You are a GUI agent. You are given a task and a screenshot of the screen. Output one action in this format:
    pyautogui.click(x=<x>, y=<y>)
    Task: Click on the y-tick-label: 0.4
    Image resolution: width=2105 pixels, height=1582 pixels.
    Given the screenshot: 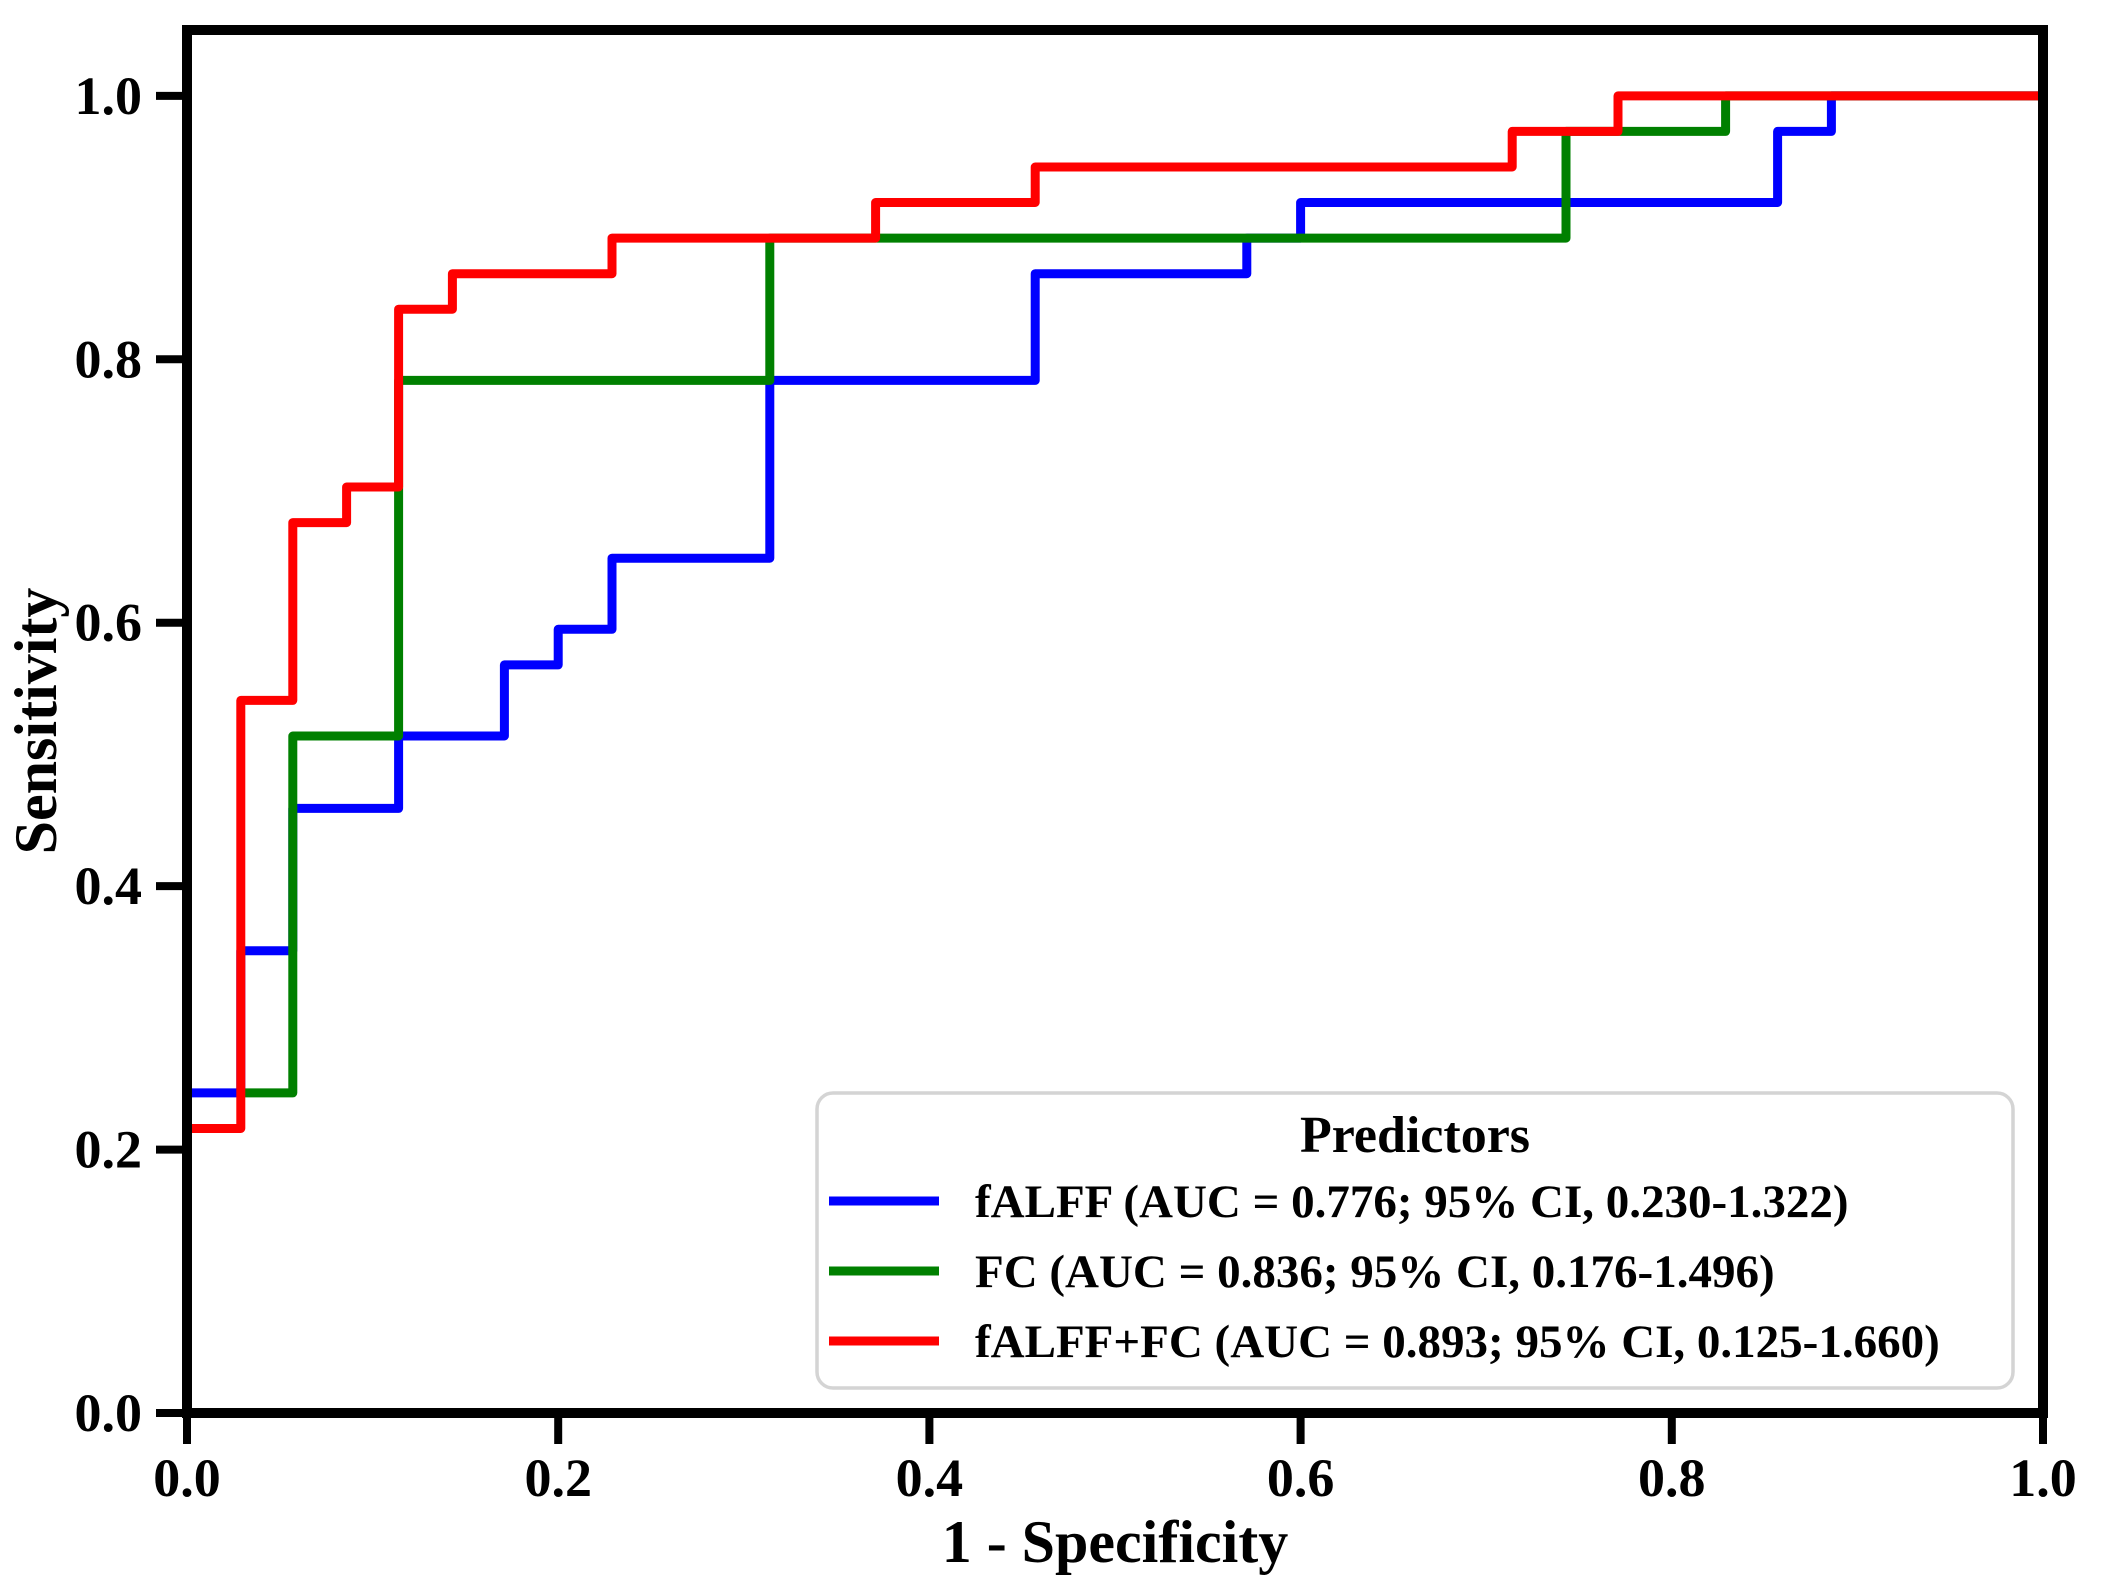 What is the action you would take?
    pyautogui.click(x=109, y=886)
    